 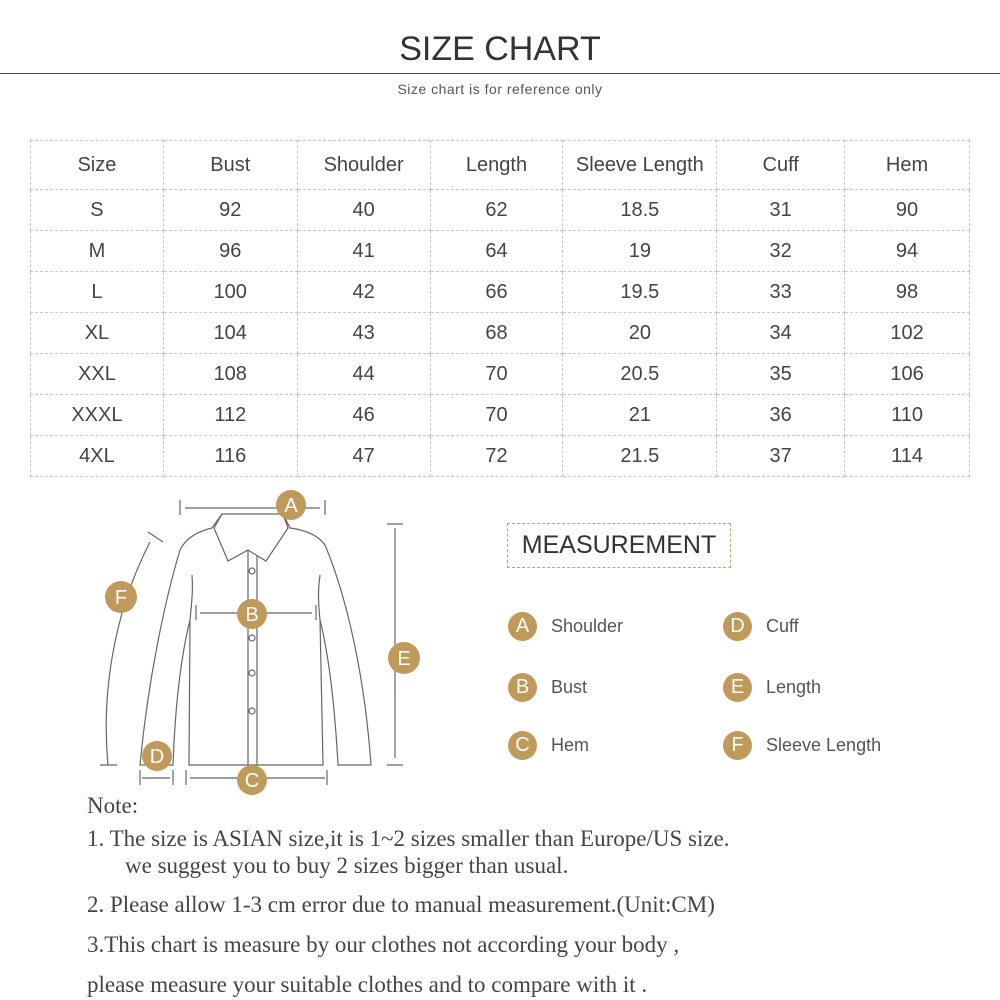 I want to click on table-cell: 21.5, so click(x=640, y=456).